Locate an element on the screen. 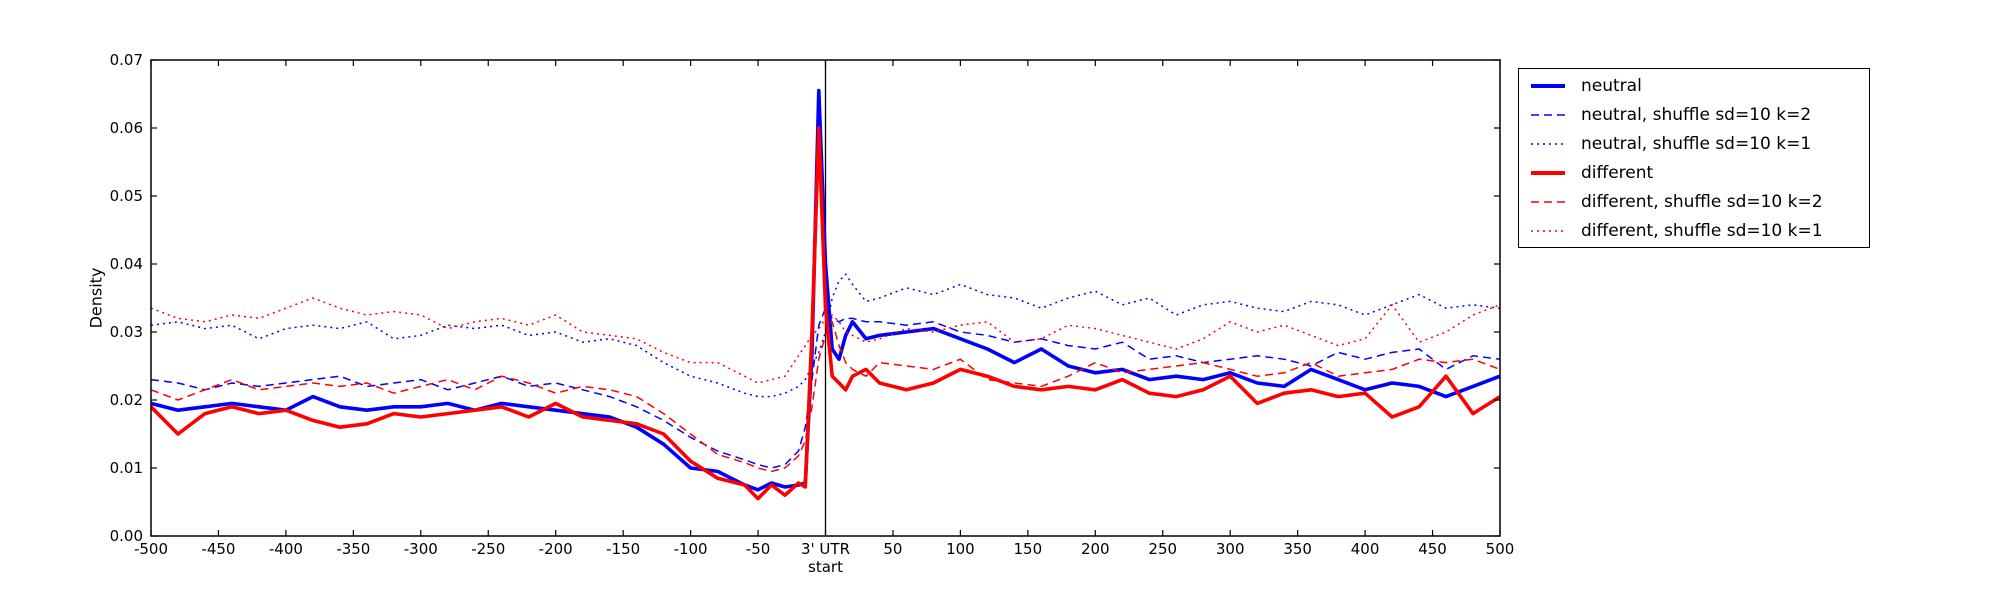 This screenshot has width=2000, height=600. legend-item-neutral: neutral is located at coordinates (1694, 86).